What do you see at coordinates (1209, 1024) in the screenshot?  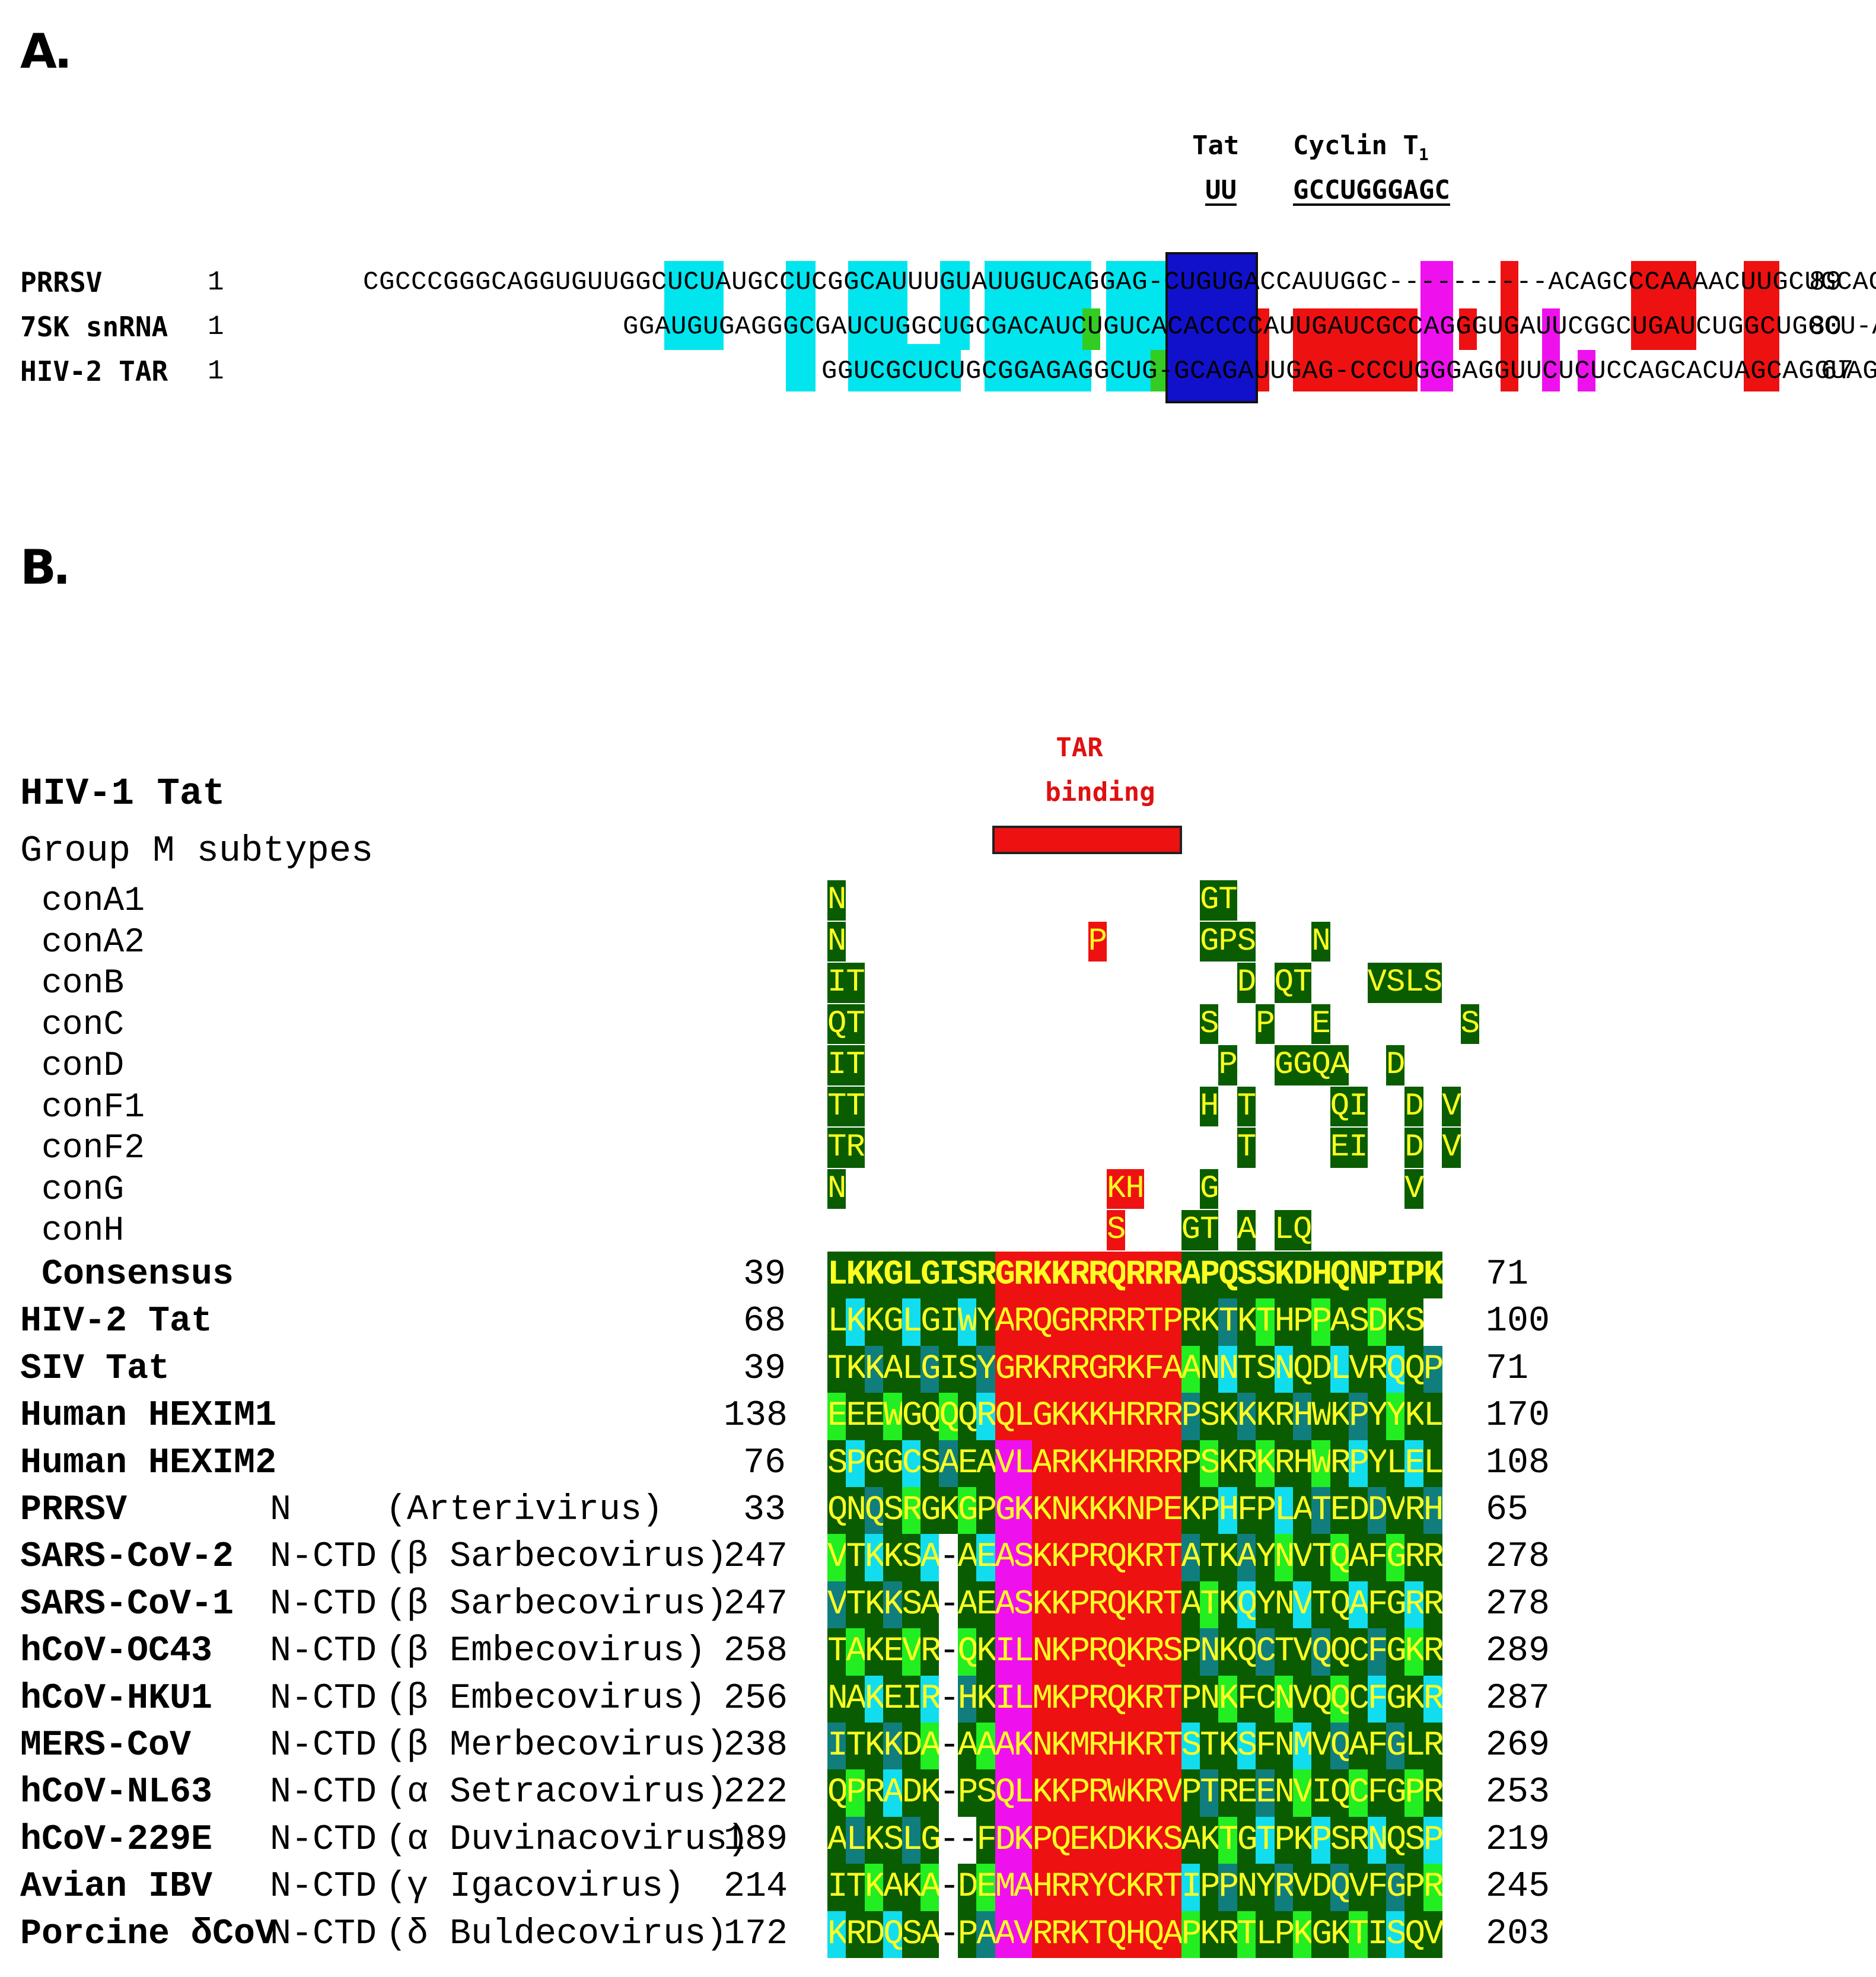 I see `subtype-residue: S` at bounding box center [1209, 1024].